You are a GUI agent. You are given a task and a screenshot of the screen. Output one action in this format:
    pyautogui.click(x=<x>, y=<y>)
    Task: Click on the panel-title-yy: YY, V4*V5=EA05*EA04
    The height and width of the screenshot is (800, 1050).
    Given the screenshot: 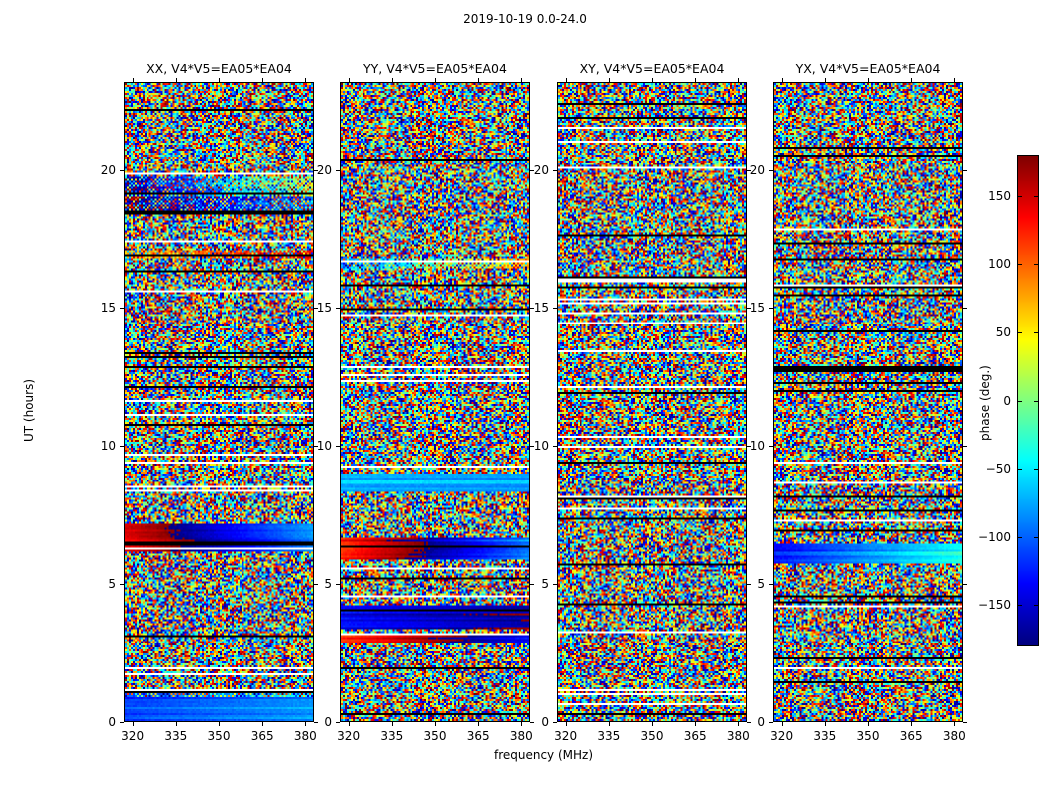 What is the action you would take?
    pyautogui.click(x=435, y=68)
    